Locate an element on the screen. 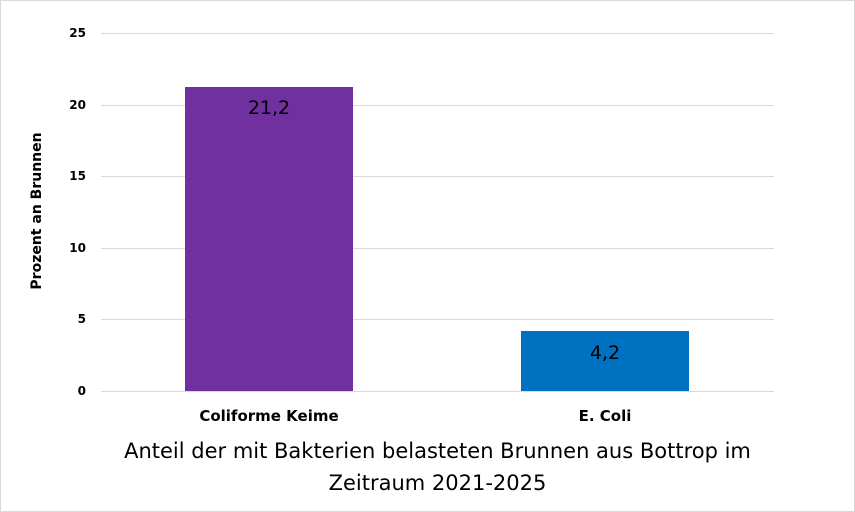 This screenshot has width=855, height=512. x-category-label: Coliforme Keime is located at coordinates (269, 416).